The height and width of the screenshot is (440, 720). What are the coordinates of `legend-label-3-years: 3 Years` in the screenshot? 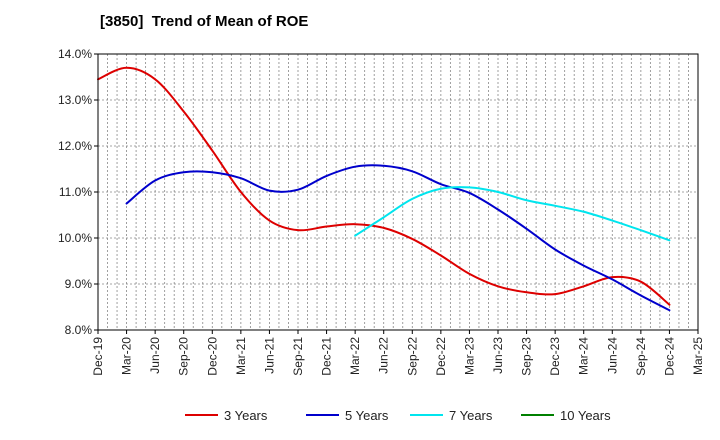 It's located at (246, 415).